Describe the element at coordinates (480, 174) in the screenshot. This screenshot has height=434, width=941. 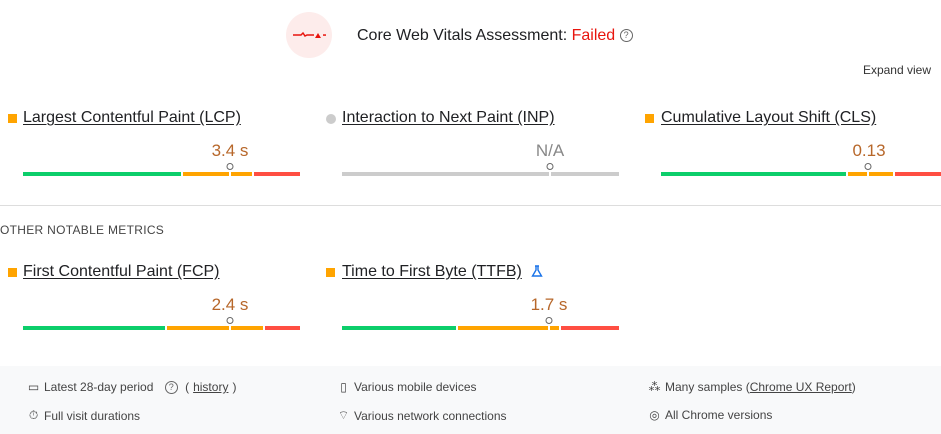
I see `bar-no-data` at that location.